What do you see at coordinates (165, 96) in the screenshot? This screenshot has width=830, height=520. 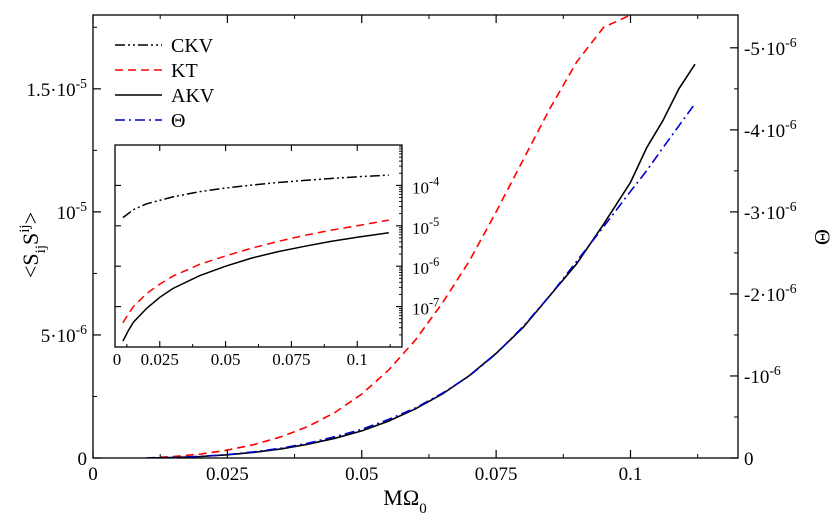 I see `legend-item: AKV` at bounding box center [165, 96].